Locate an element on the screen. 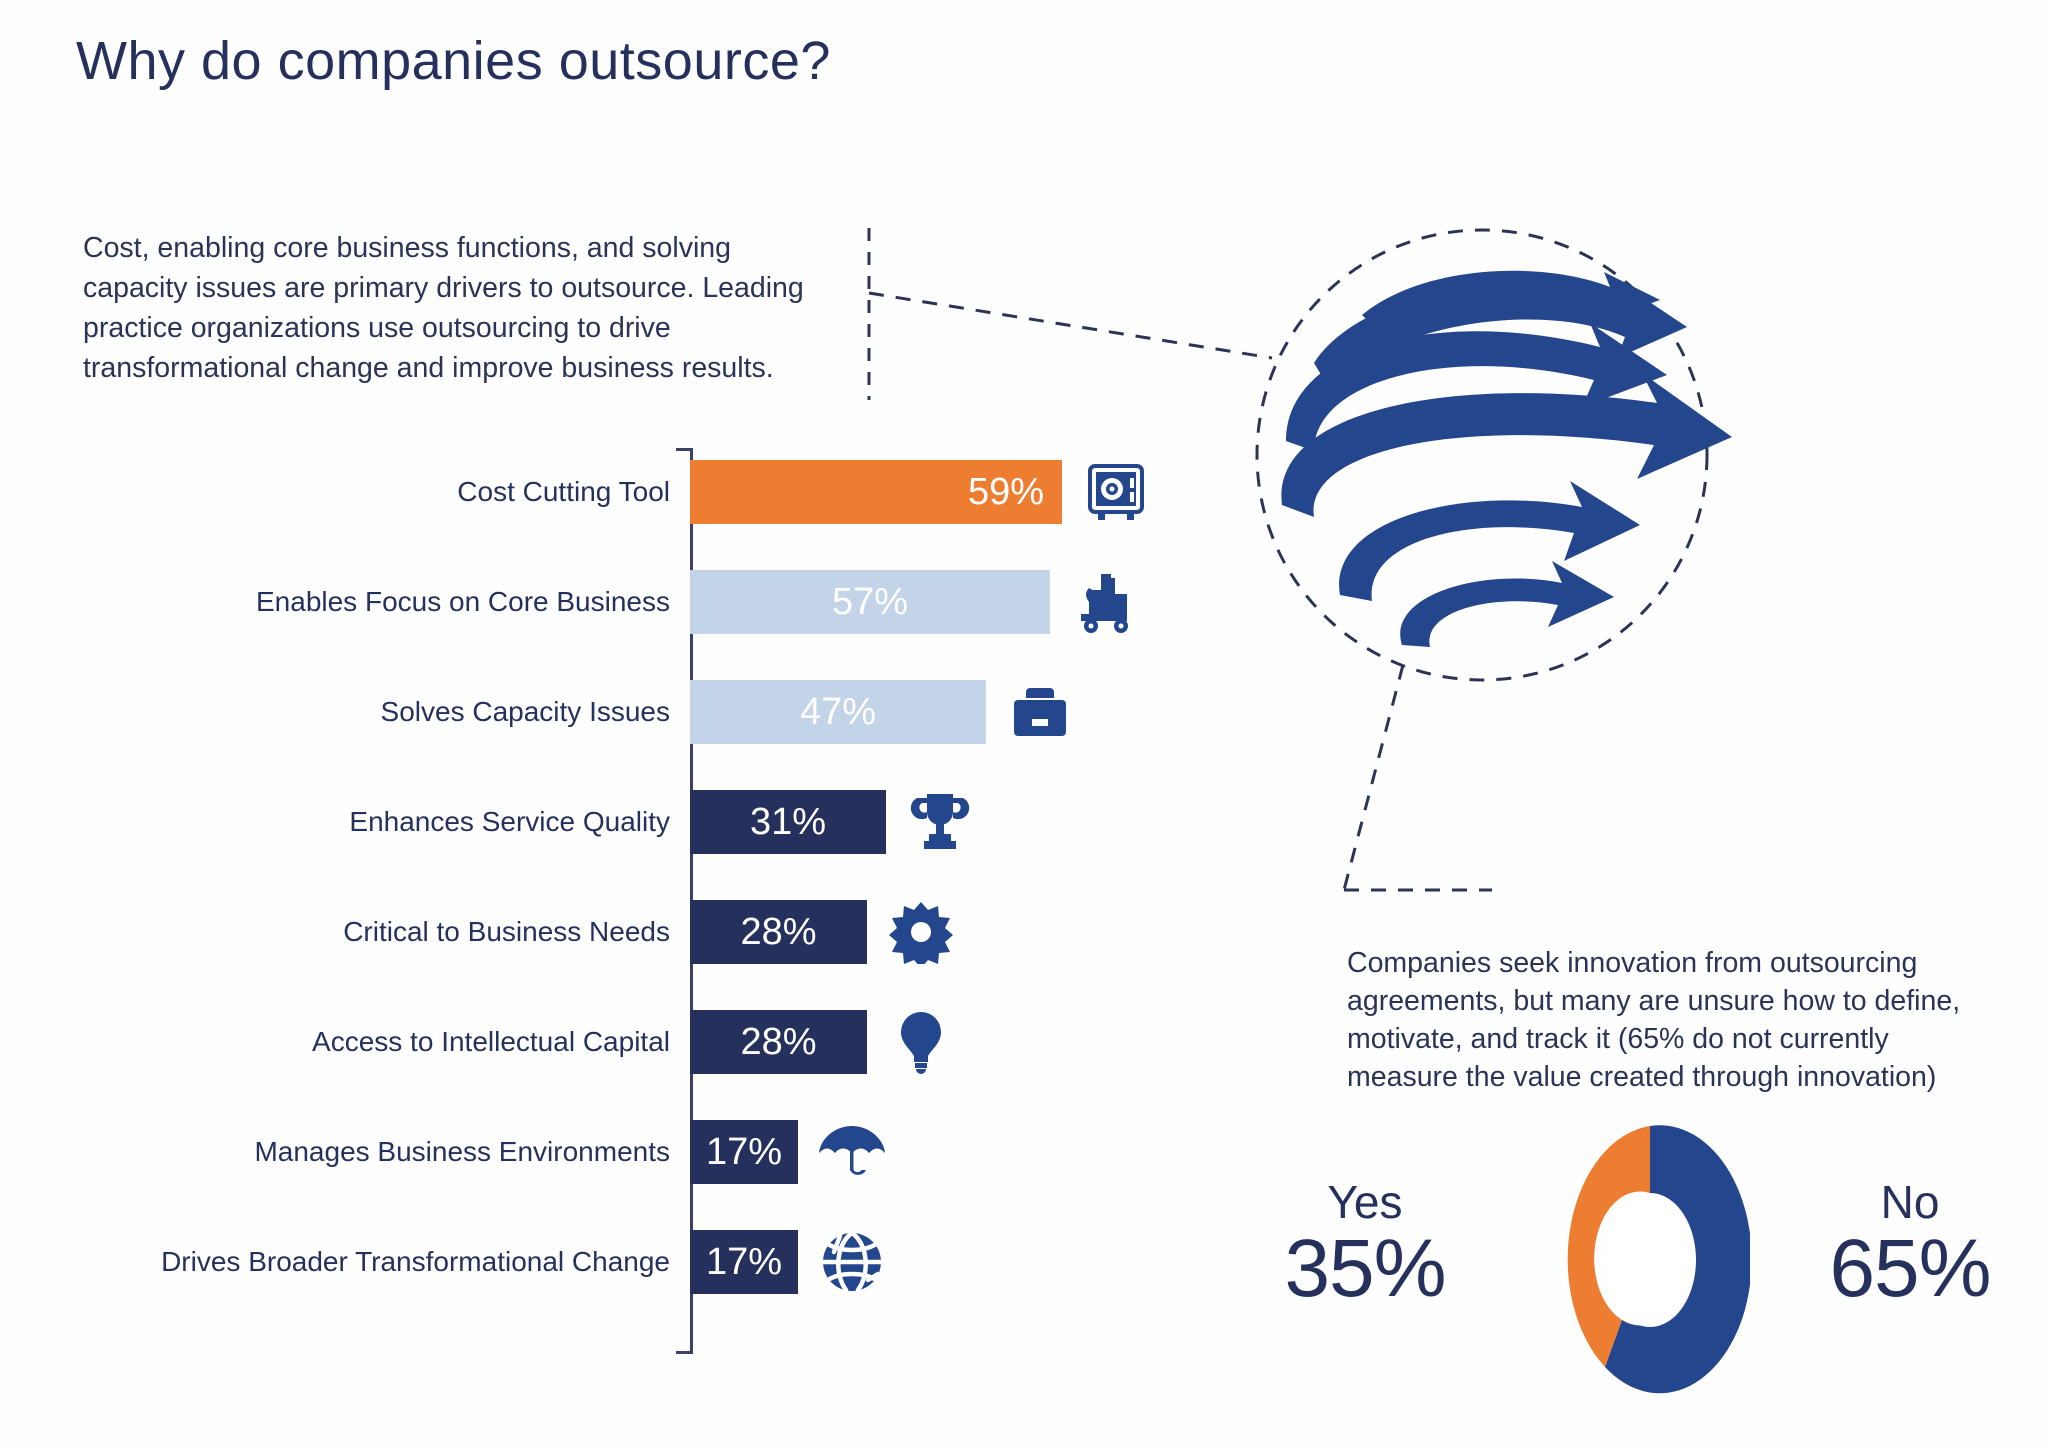  bar-category-label: Solves Capacity Issues is located at coordinates (525, 711).